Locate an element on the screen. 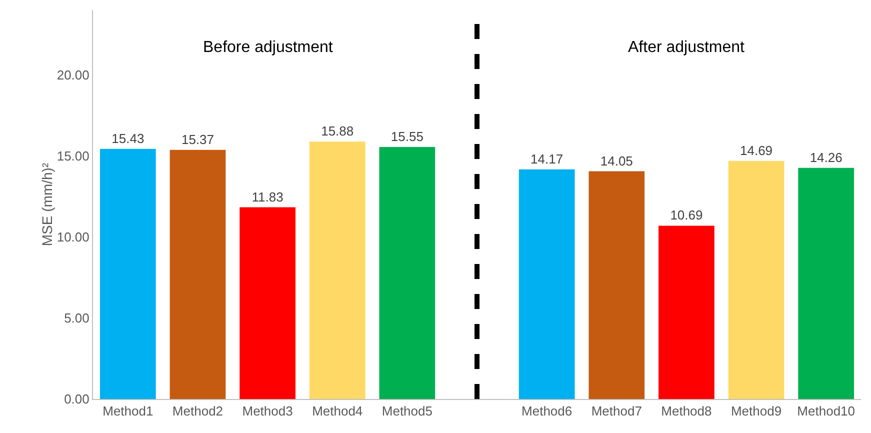  data-label: 15.37 is located at coordinates (197, 139).